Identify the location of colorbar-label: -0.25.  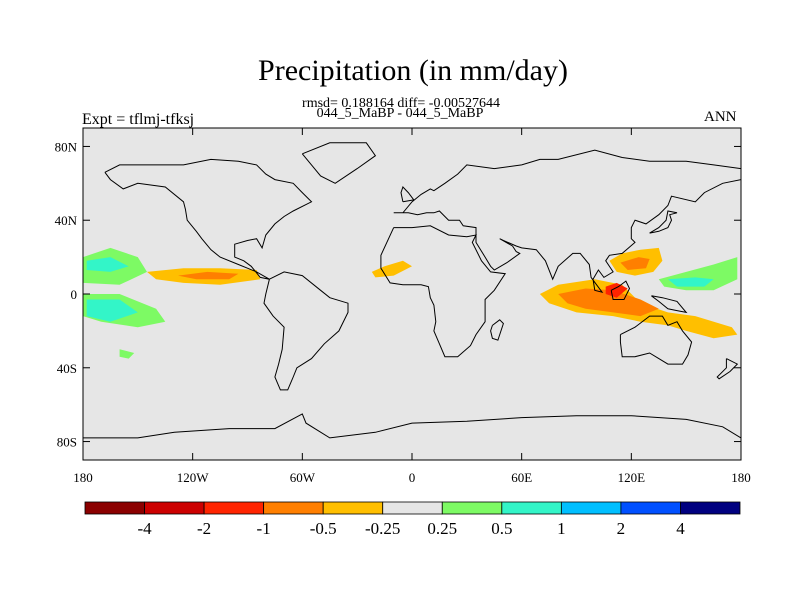
(382, 528).